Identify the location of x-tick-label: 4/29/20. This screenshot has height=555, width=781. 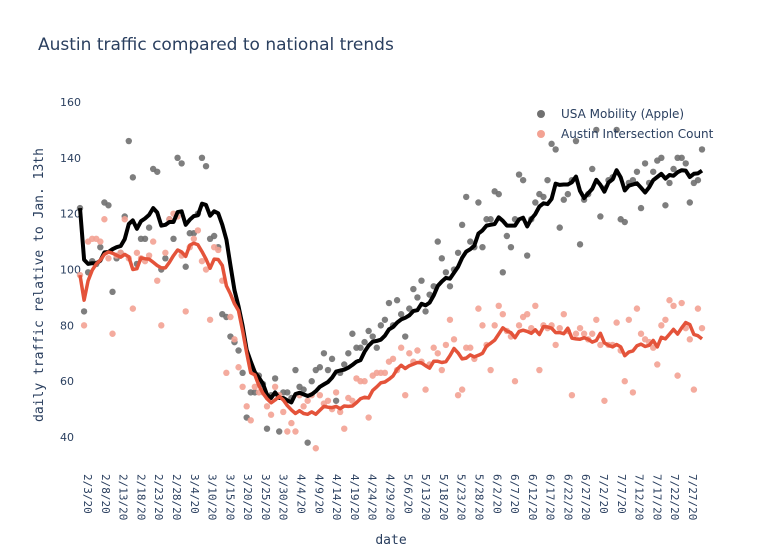
(390, 497).